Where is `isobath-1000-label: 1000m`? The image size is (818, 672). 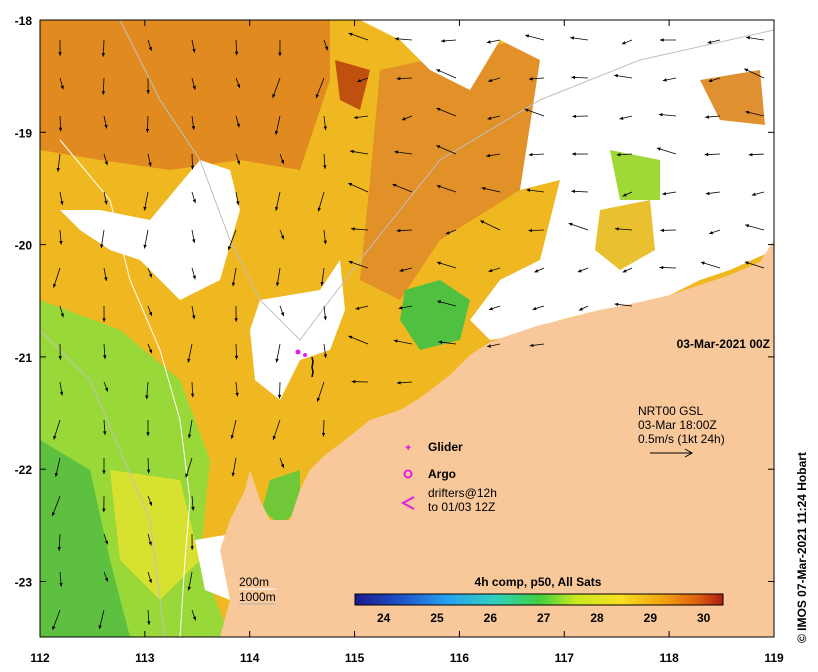 isobath-1000-label: 1000m is located at coordinates (257, 597).